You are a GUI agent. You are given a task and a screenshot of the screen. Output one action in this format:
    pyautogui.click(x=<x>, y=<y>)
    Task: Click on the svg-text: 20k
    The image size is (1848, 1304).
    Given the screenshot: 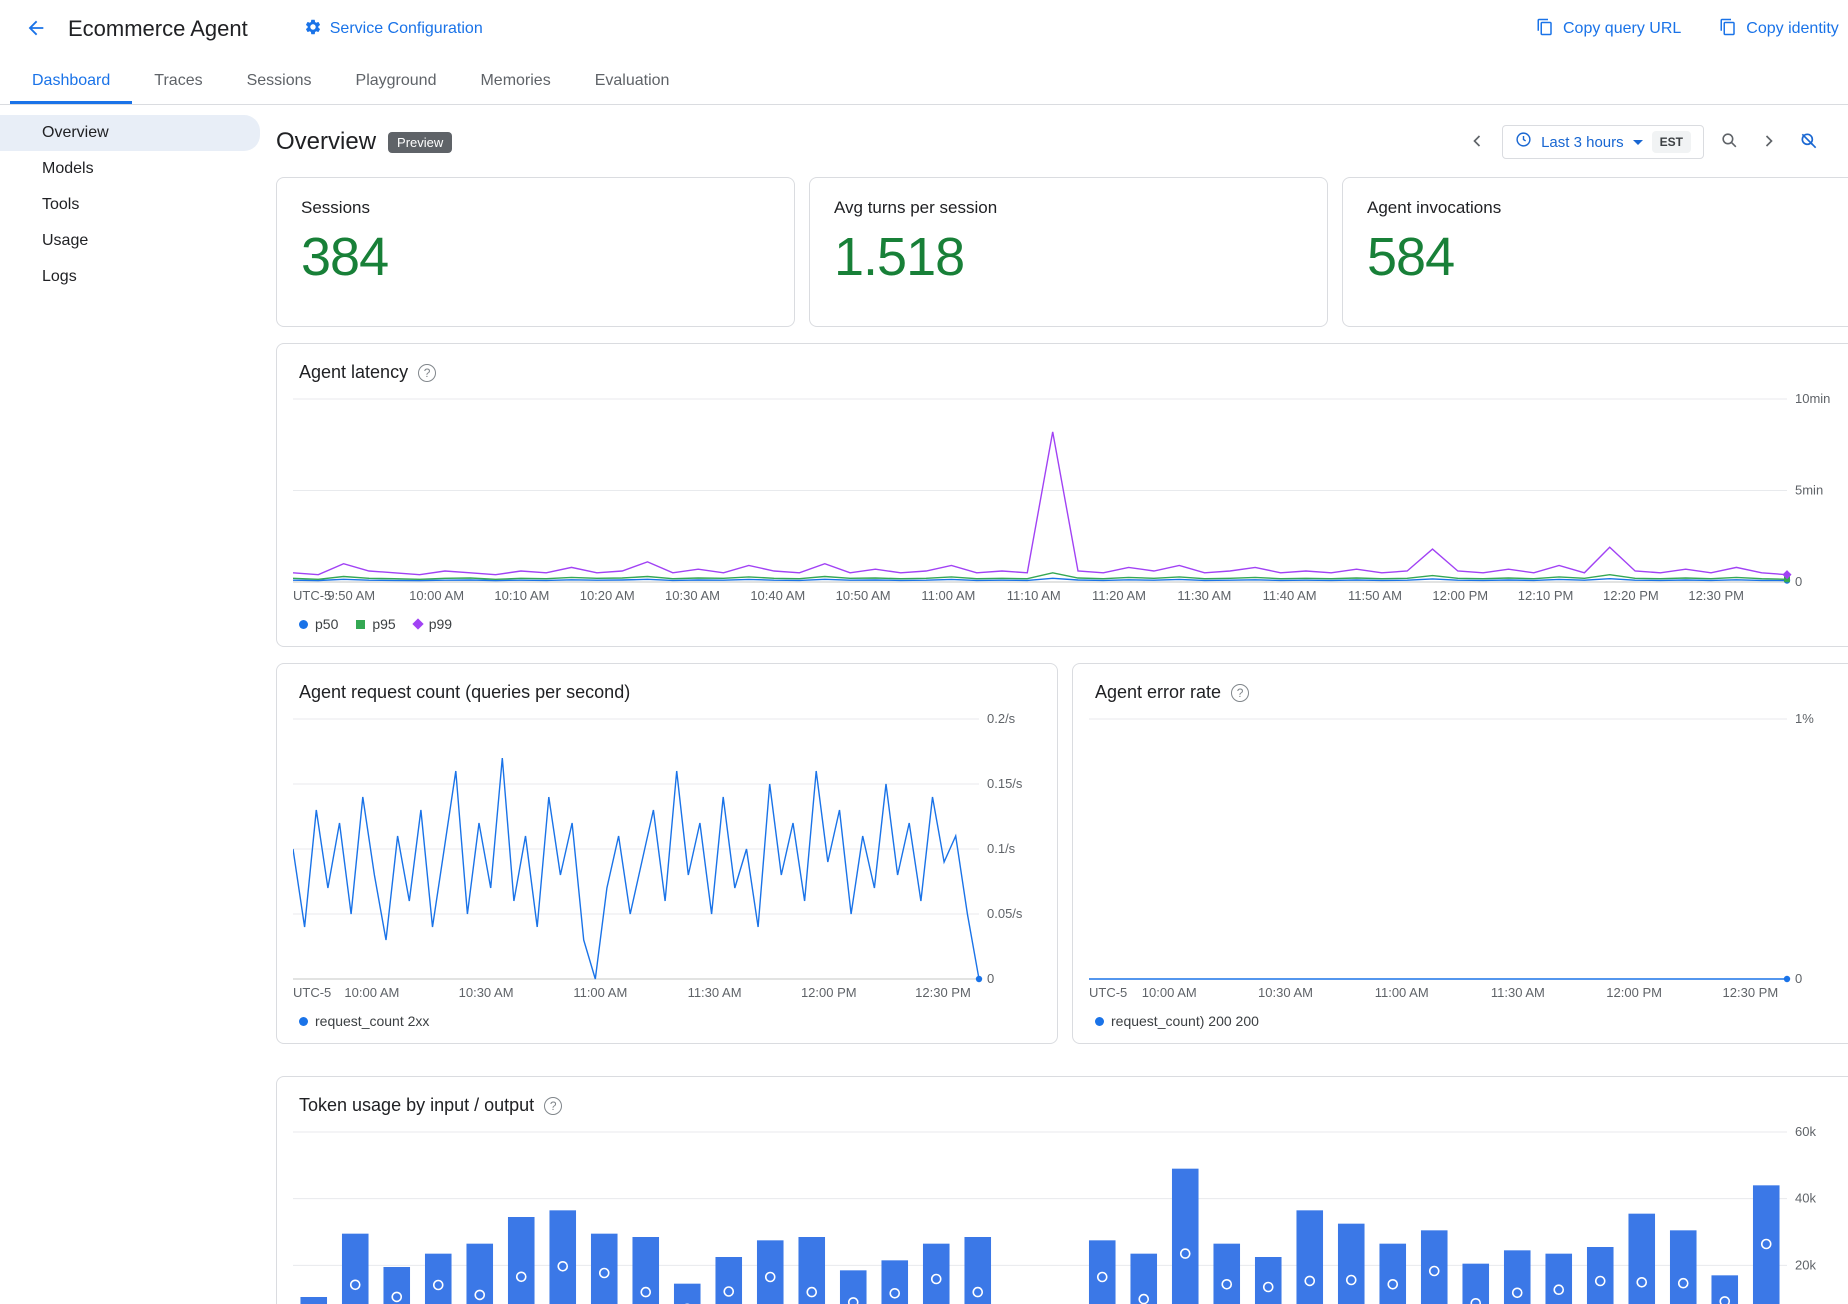 What is the action you would take?
    pyautogui.click(x=1805, y=1264)
    